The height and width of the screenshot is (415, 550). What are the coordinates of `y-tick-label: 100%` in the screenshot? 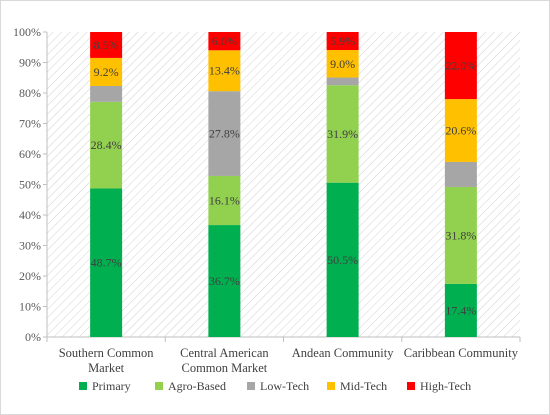 It's located at (27, 32).